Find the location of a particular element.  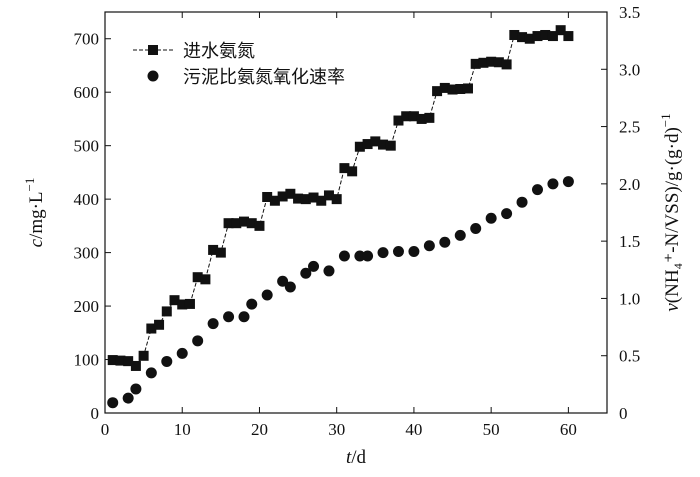

x-tick-label: 60 is located at coordinates (568, 429).